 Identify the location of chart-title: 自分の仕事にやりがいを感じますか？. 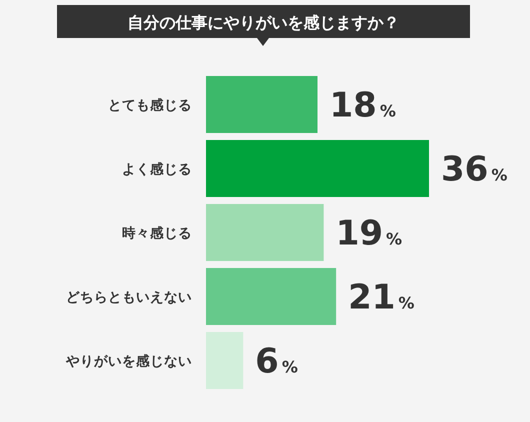
(264, 22).